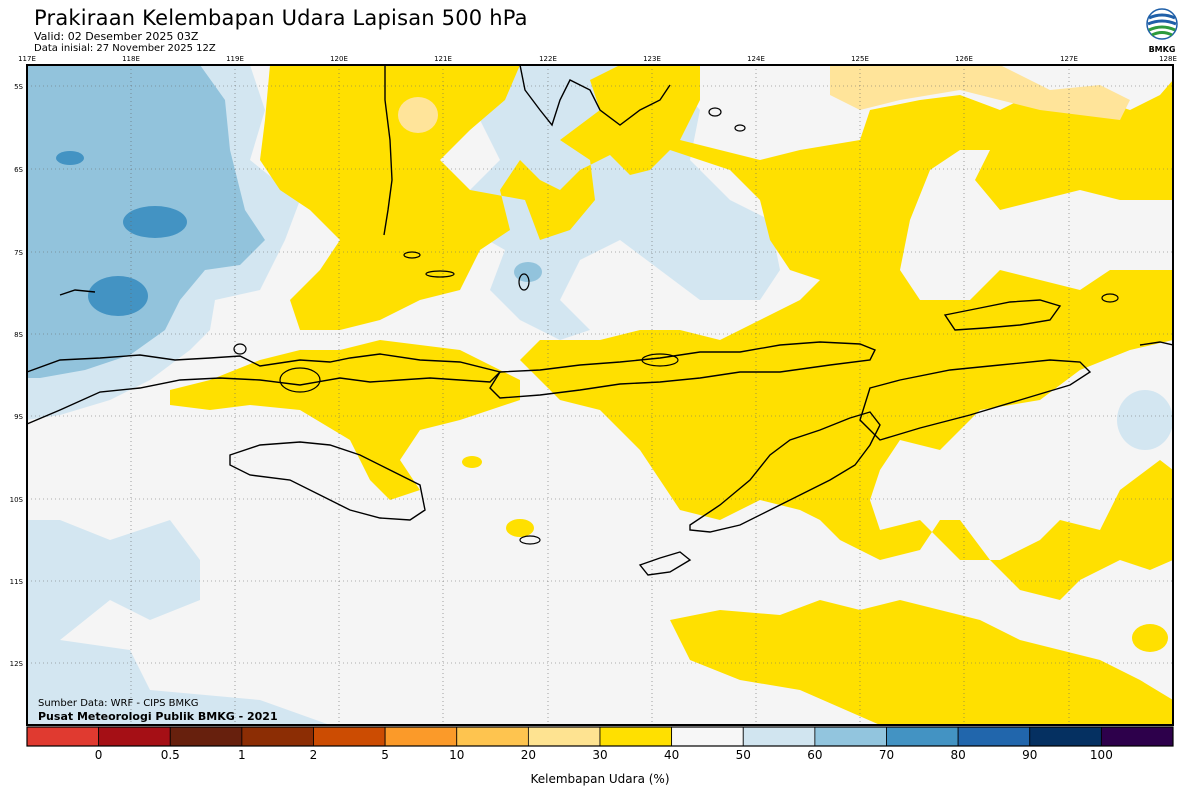 The width and height of the screenshot is (1200, 800). What do you see at coordinates (388, 150) in the screenshot?
I see `coastline-sulawesi-south` at bounding box center [388, 150].